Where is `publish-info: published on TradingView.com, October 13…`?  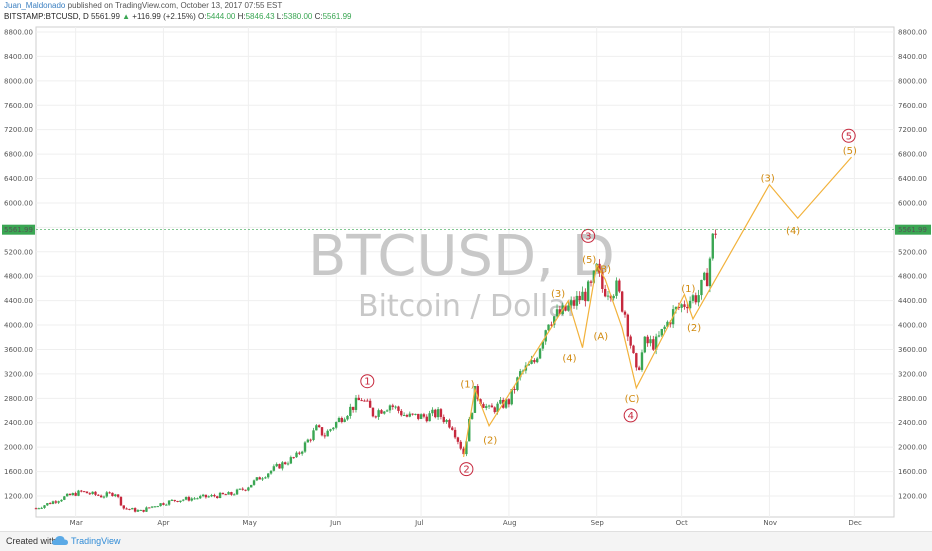 publish-info: published on TradingView.com, October 13… is located at coordinates (175, 5).